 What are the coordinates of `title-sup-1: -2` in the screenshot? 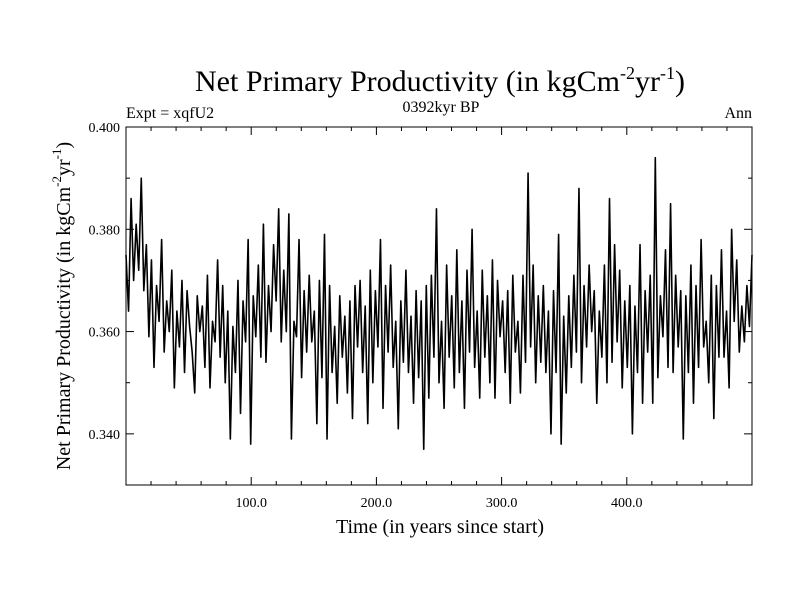 It's located at (627, 73).